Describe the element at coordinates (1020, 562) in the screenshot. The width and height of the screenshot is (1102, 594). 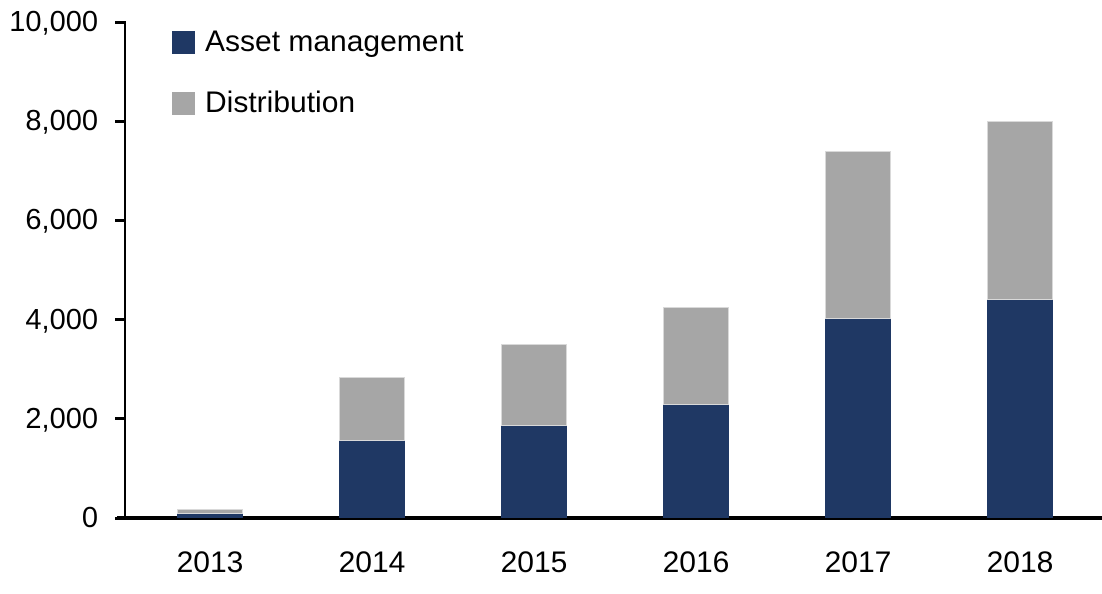
I see `x-tick-label-2018: 2018` at that location.